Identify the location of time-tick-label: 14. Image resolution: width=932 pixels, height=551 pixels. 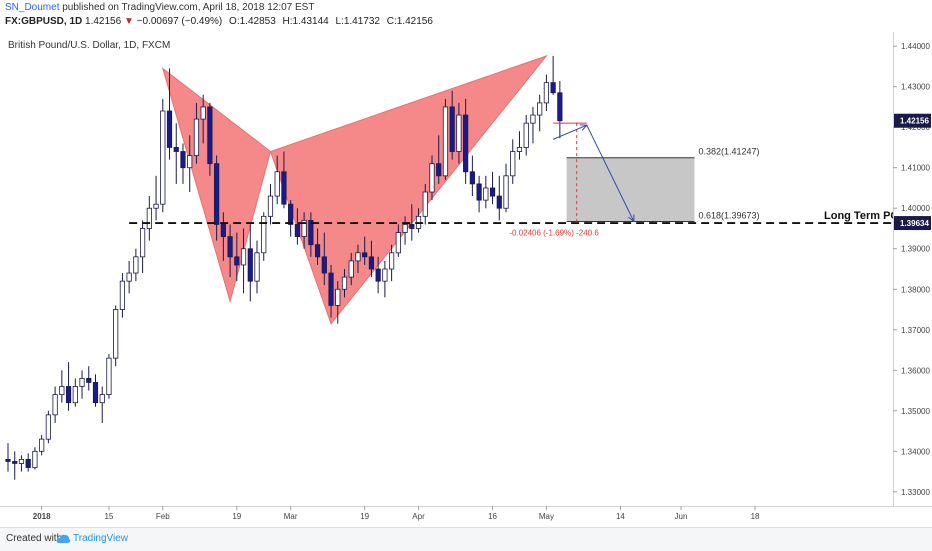
(620, 516).